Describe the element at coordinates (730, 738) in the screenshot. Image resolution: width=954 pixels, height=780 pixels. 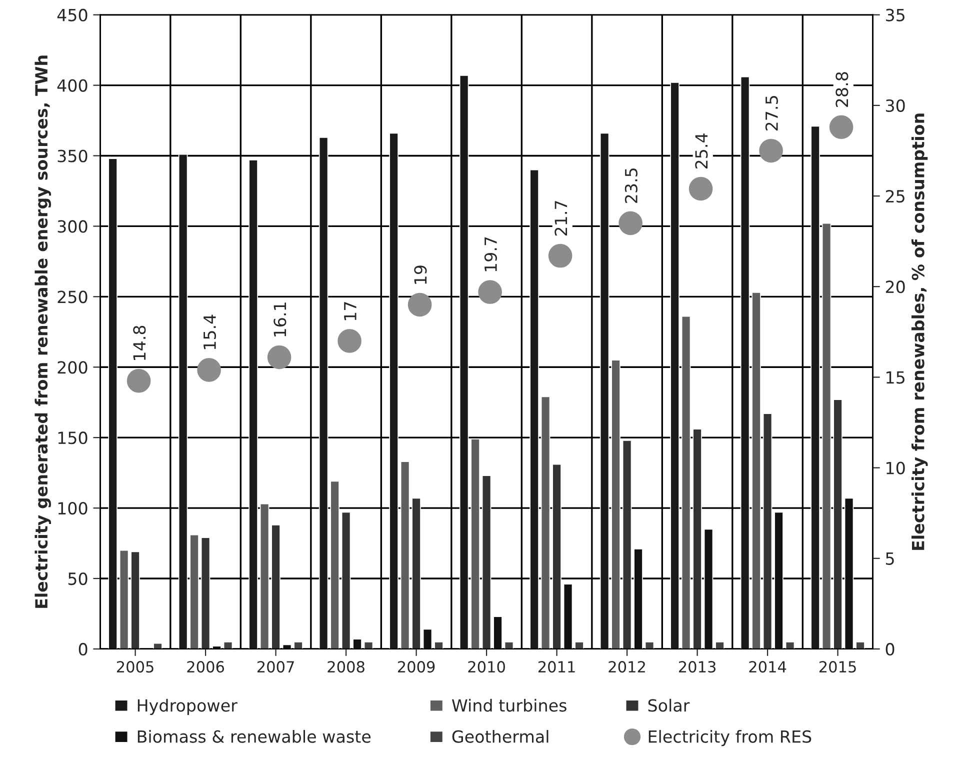
I see `legend-label: Electricity from RES` at that location.